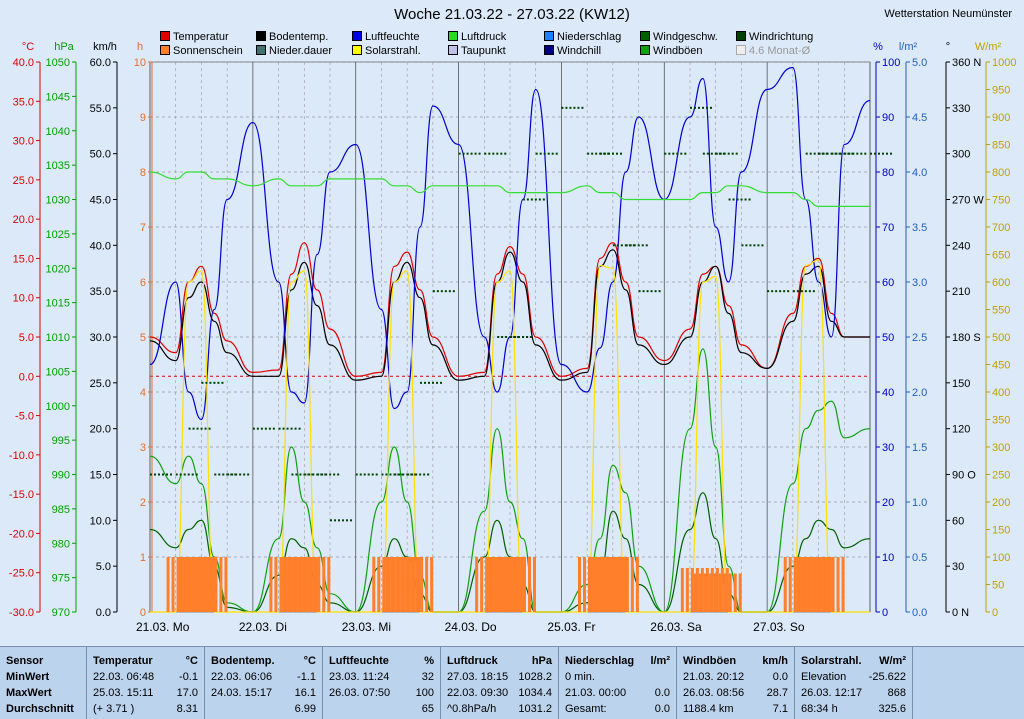 This screenshot has height=719, width=1024. What do you see at coordinates (23, 181) in the screenshot?
I see `temp-axis-label: 25.0` at bounding box center [23, 181].